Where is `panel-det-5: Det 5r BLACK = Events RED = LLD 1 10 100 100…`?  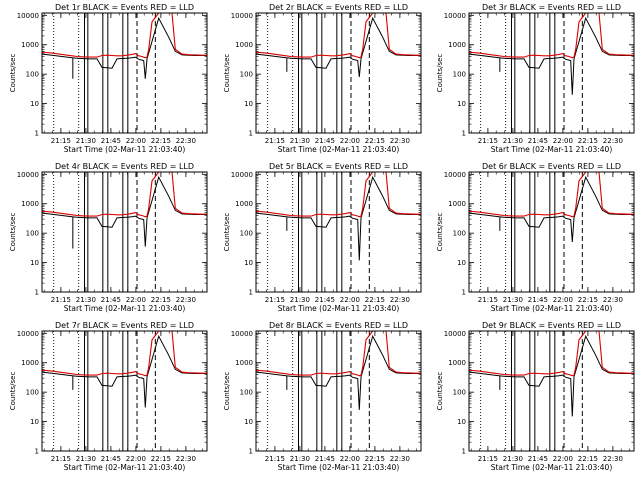
panel-det-5: Det 5r BLACK = Events RED = LLD 1 10 100 100… is located at coordinates (322, 237).